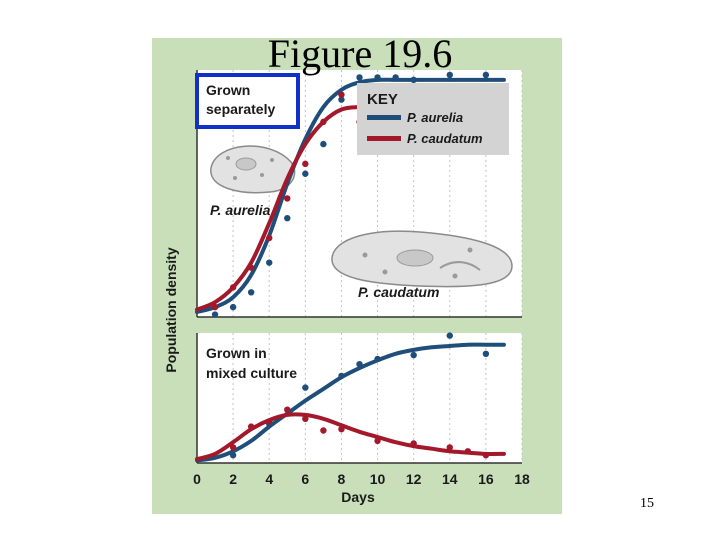 Image resolution: width=720 pixels, height=540 pixels. Describe the element at coordinates (342, 479) in the screenshot. I see `x-tick-label: 8` at that location.